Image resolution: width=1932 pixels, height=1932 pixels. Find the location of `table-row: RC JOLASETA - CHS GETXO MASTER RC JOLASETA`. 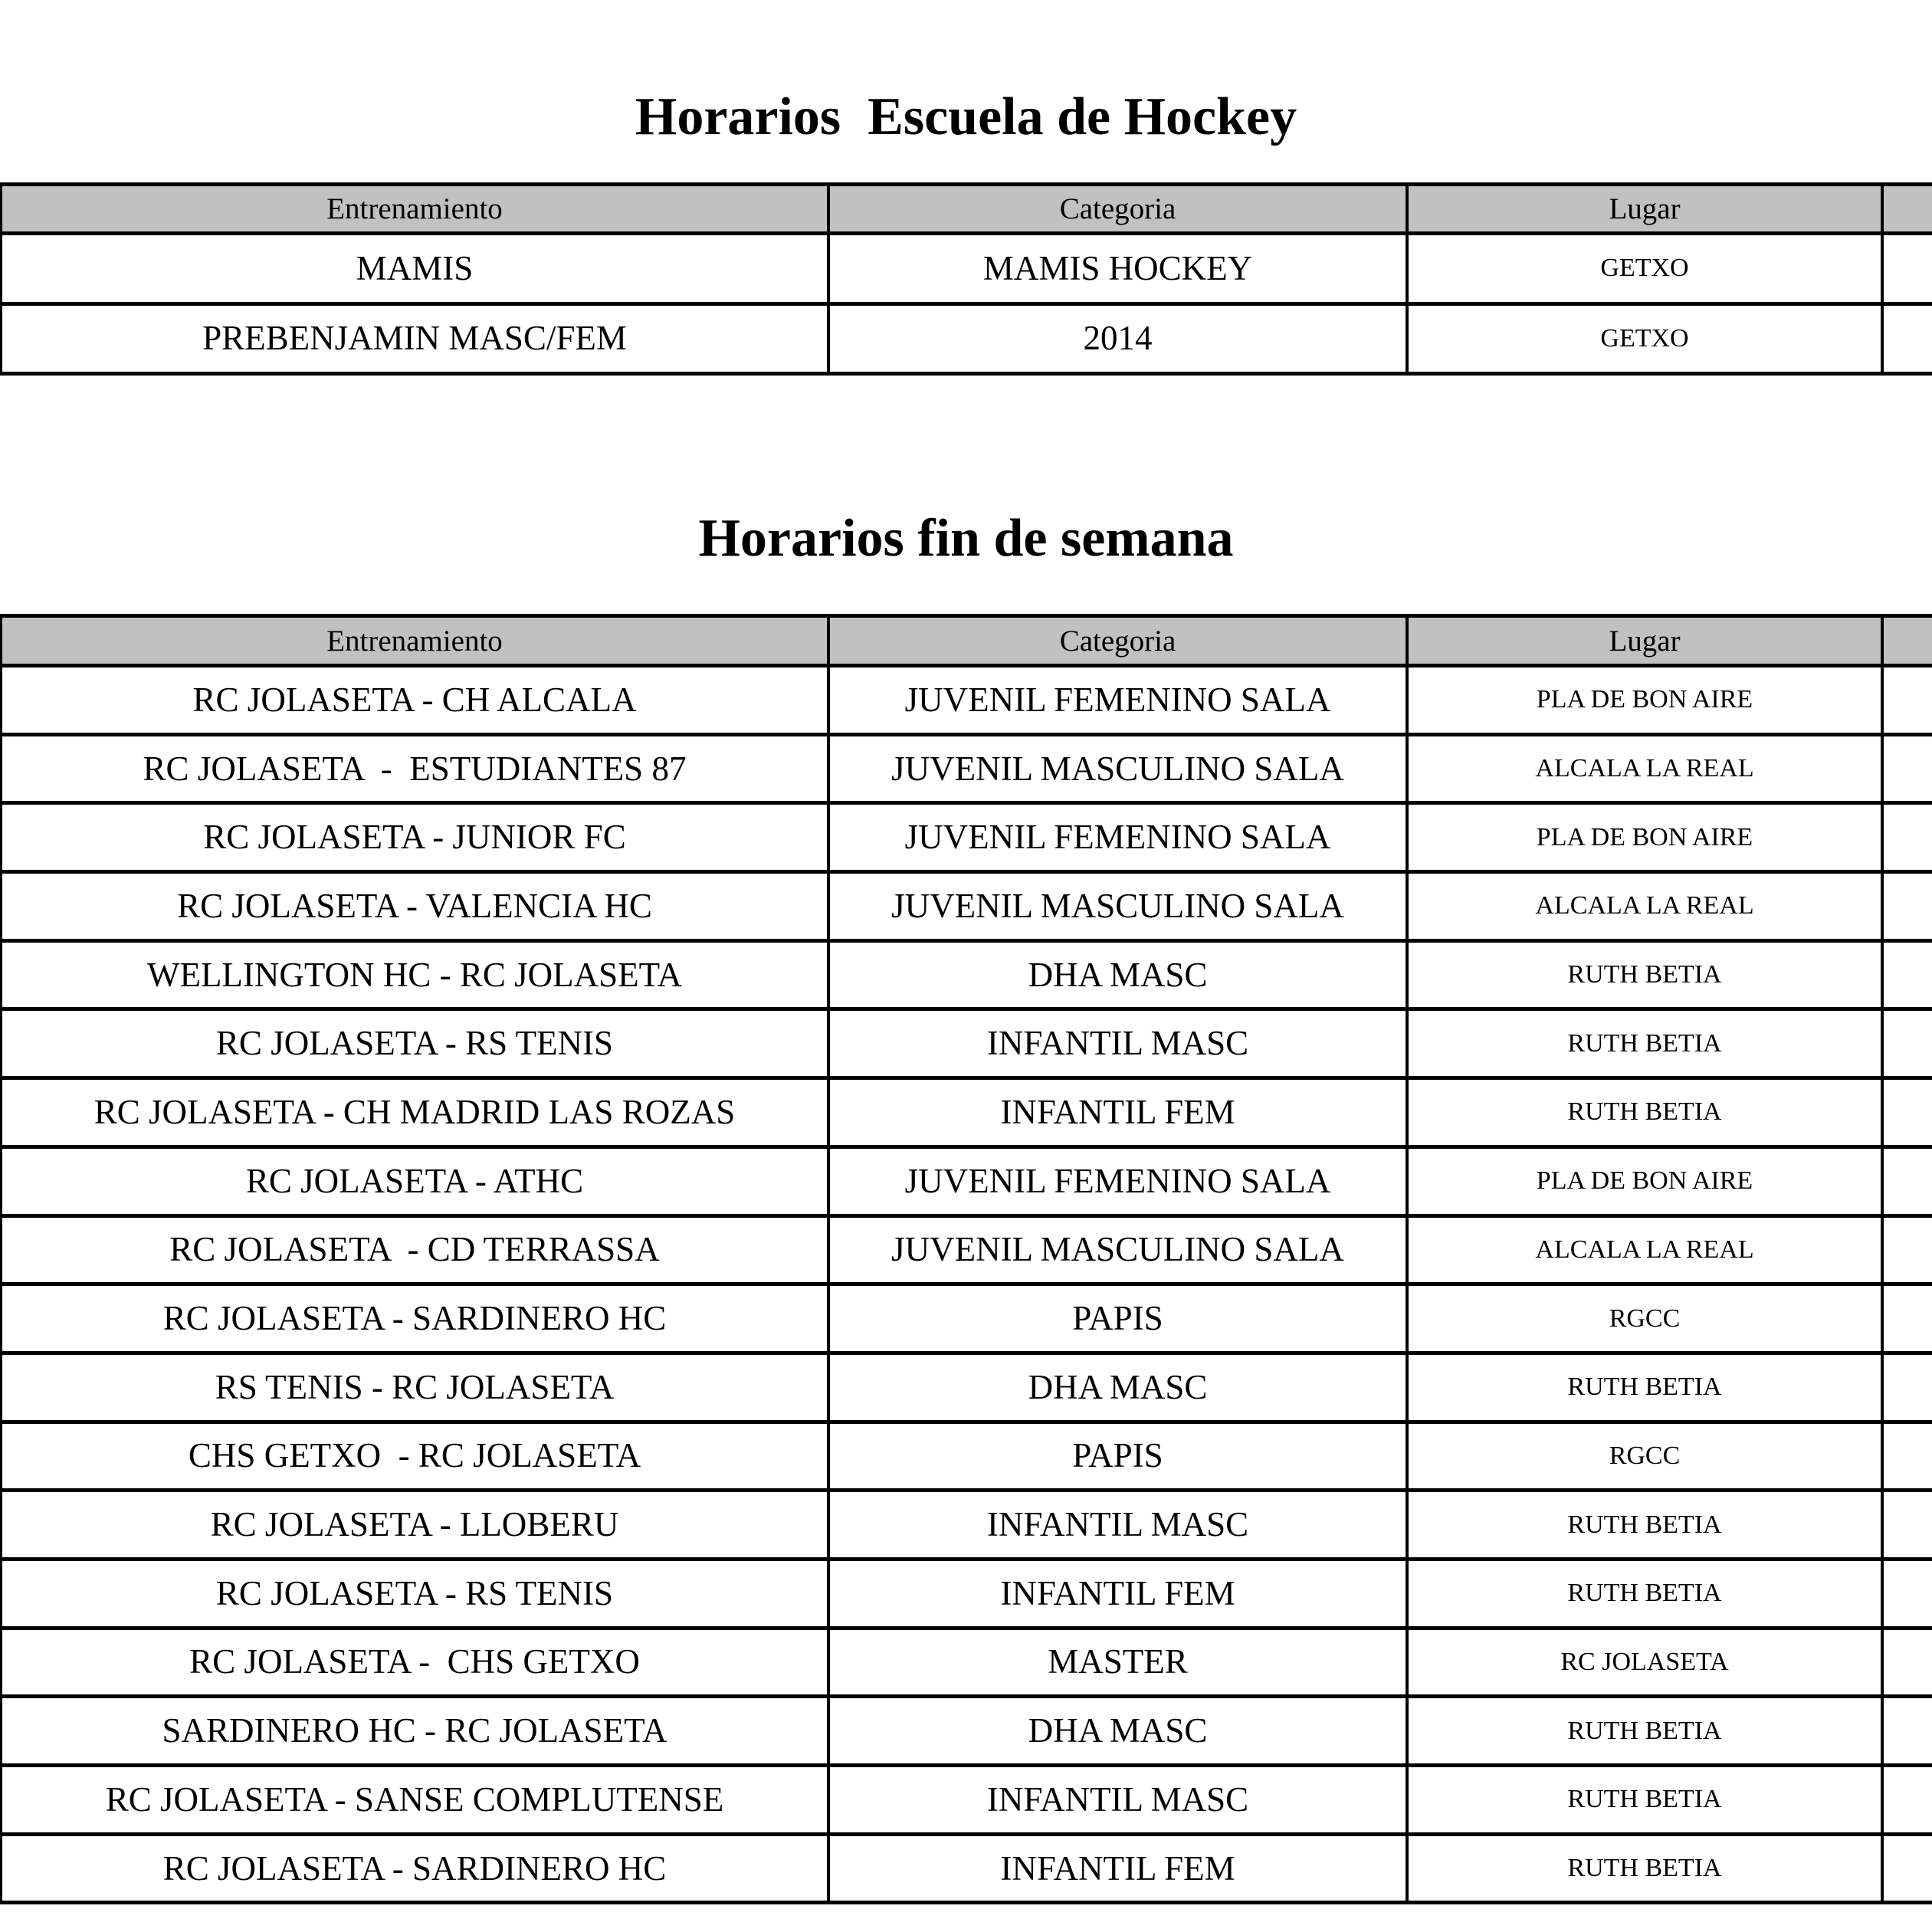

table-row: RC JOLASETA - CHS GETXO MASTER RC JOLASETA is located at coordinates (966, 1664).